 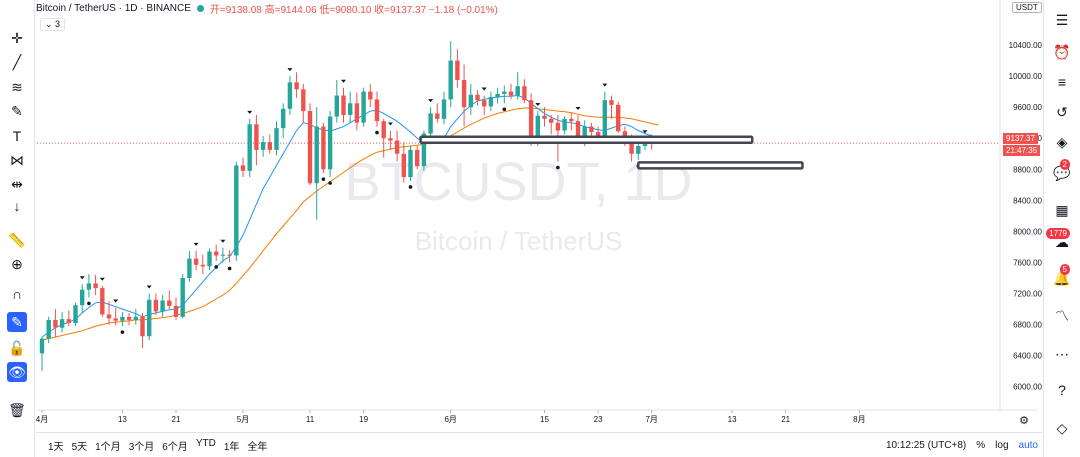 What do you see at coordinates (113, 8) in the screenshot?
I see `symbol-title: Bitcoin / TetherUS · 1D · BINANCE` at bounding box center [113, 8].